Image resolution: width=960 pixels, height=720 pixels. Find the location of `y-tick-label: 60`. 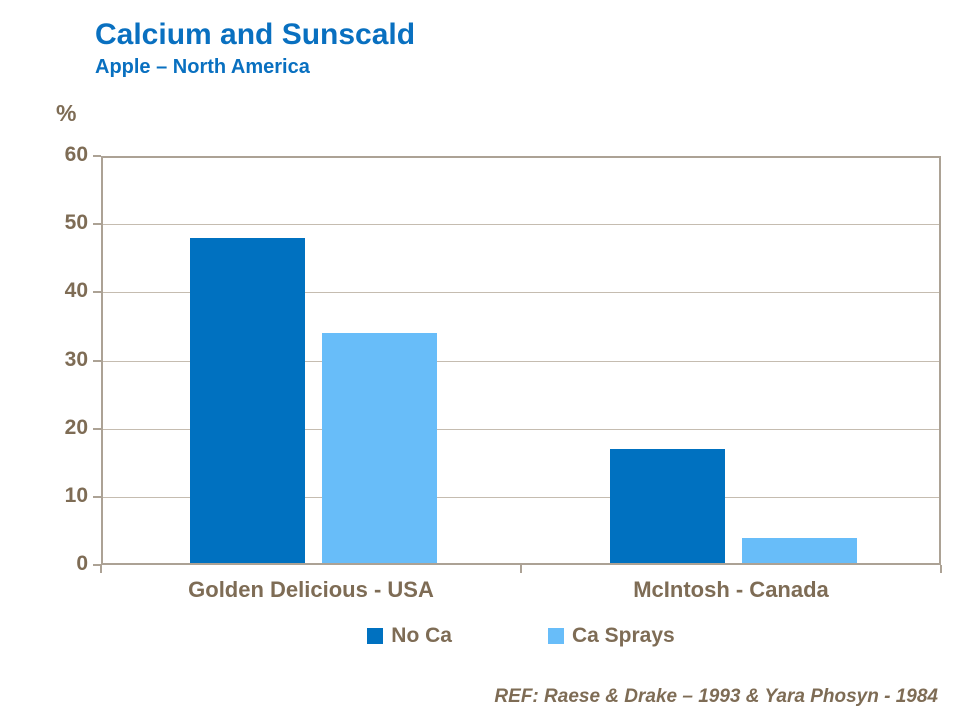

y-tick-label: 60 is located at coordinates (76, 154).